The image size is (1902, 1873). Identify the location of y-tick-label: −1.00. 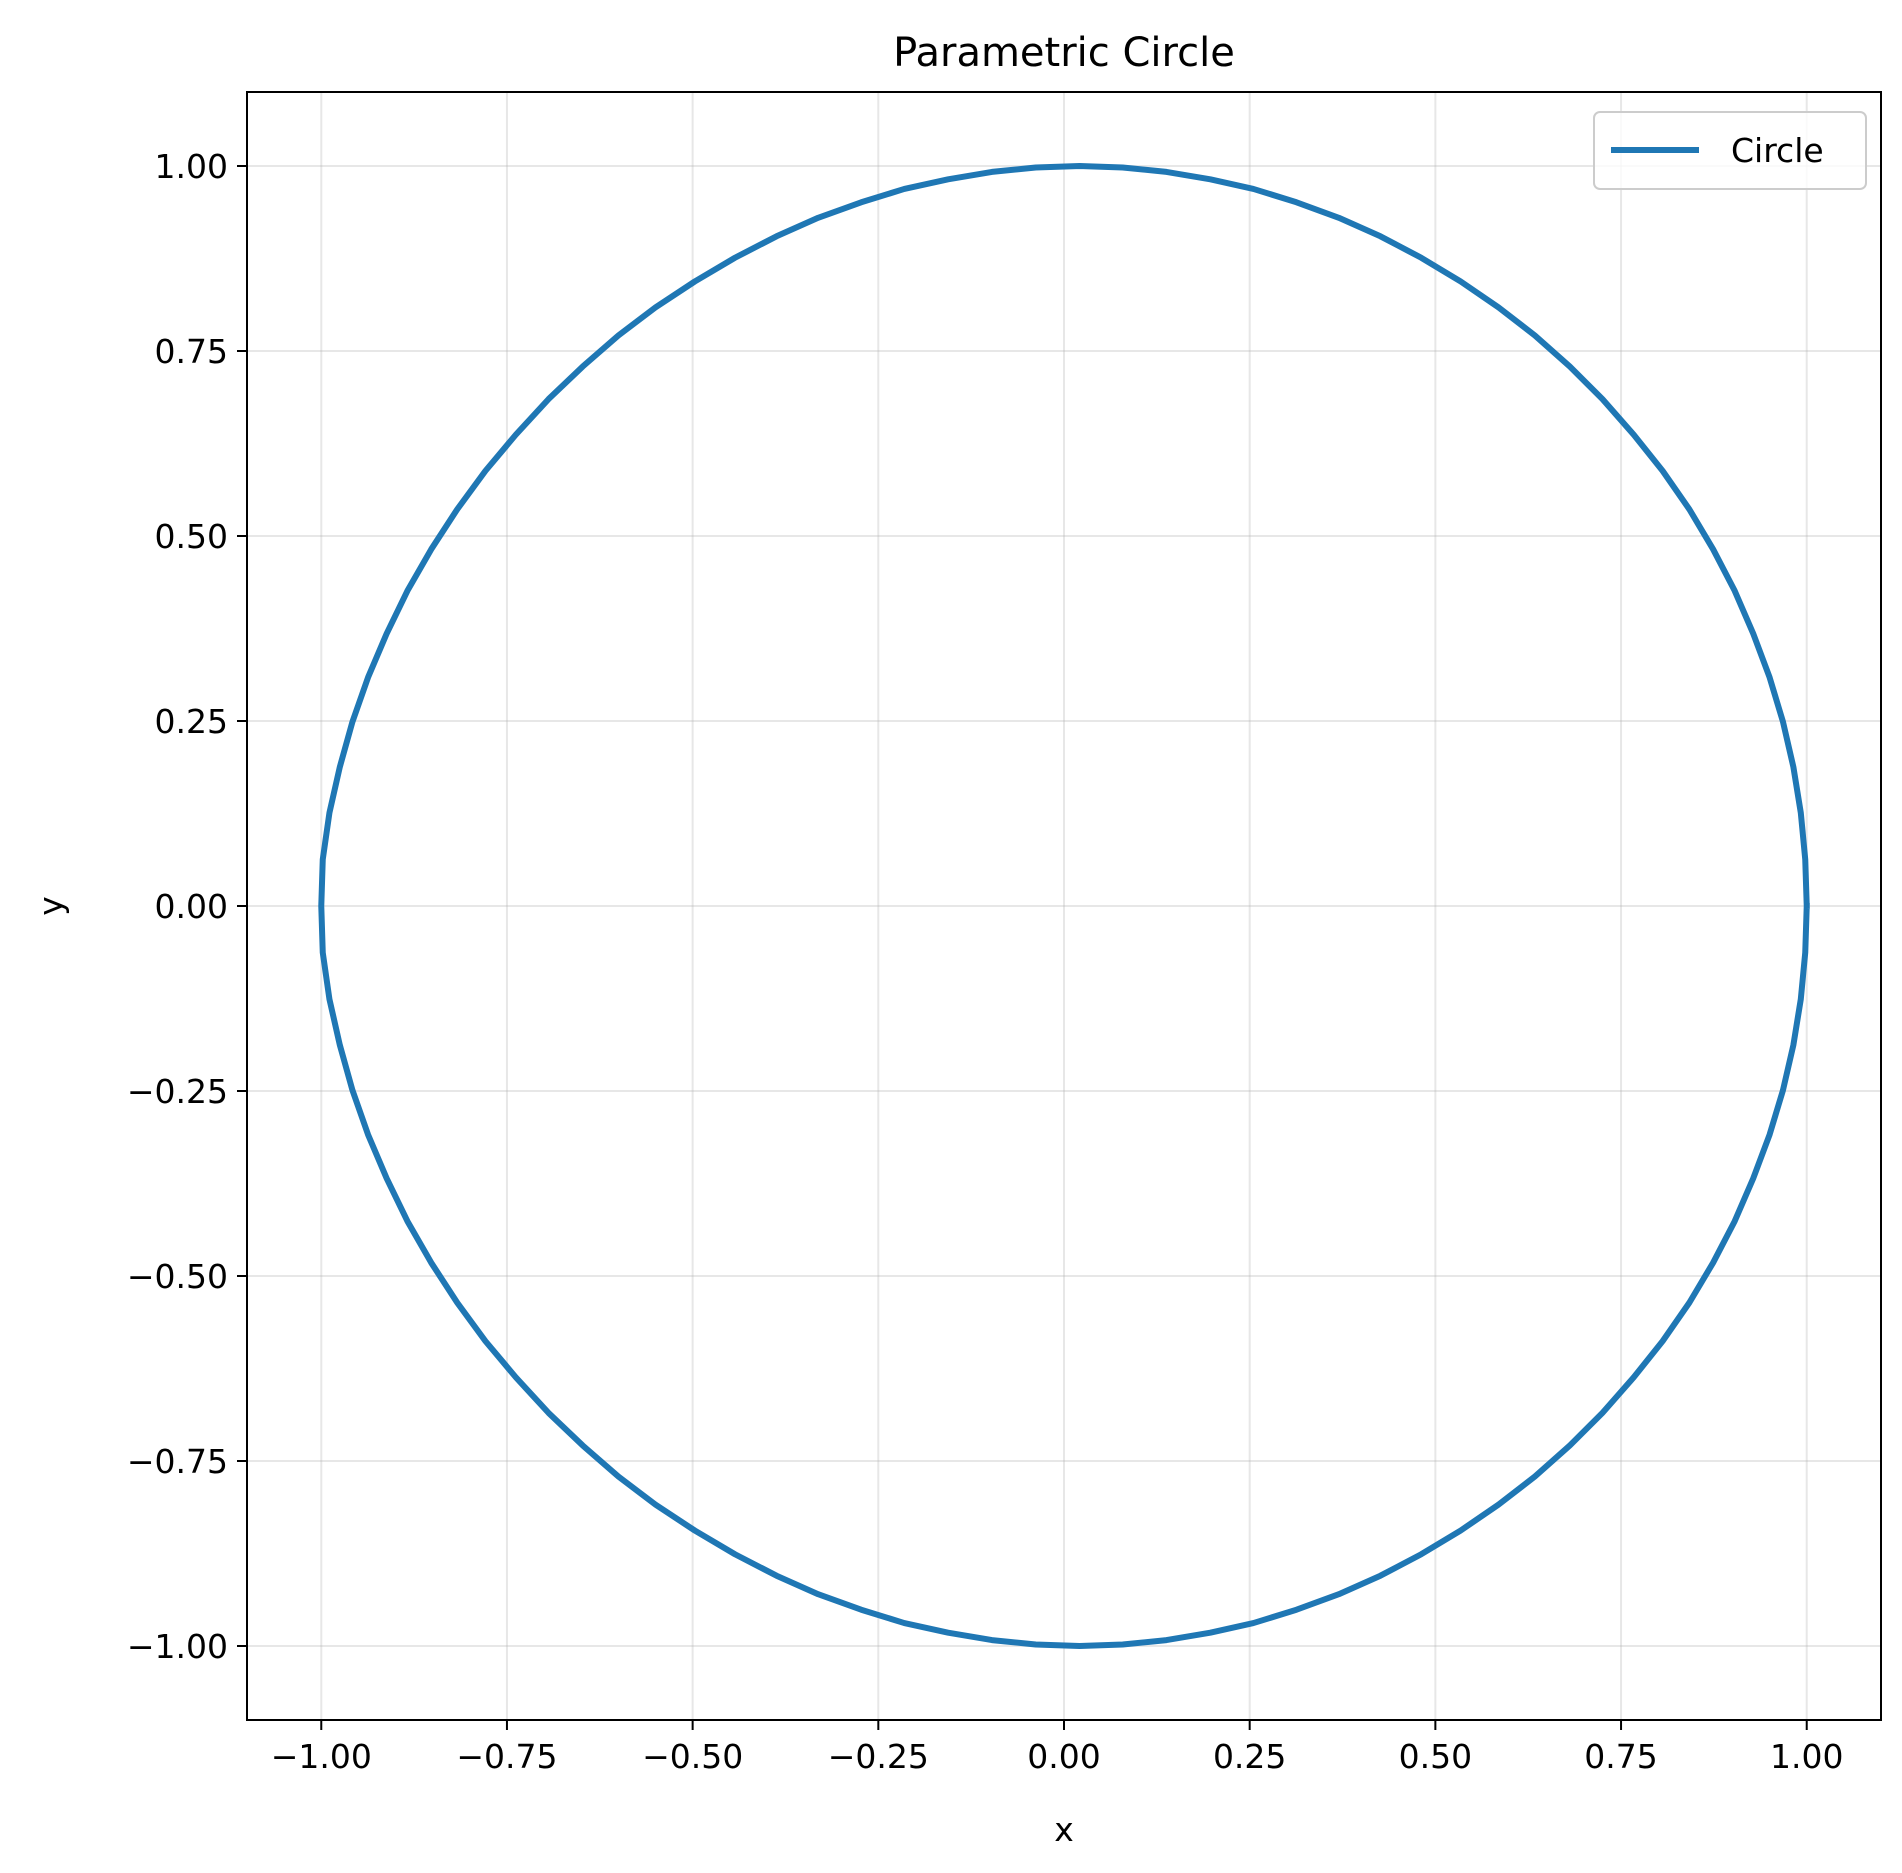
(177, 1646).